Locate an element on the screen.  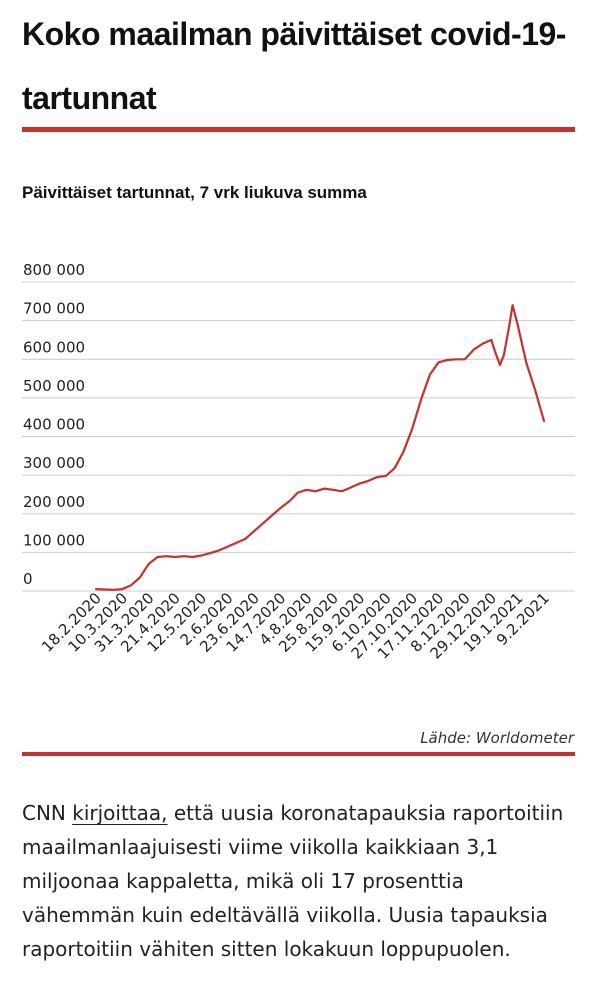
y-tick-label: 600 000 is located at coordinates (54, 347).